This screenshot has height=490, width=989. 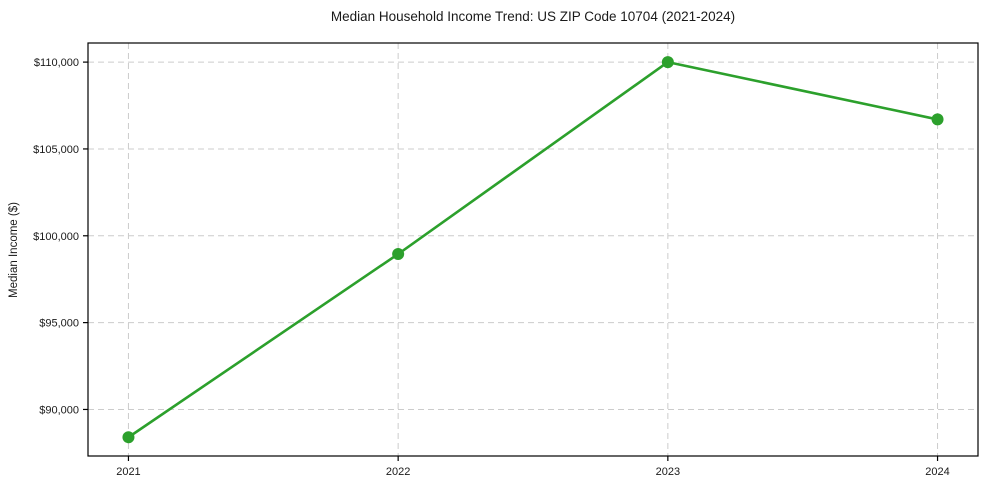 What do you see at coordinates (128, 472) in the screenshot?
I see `x-tick-label: 2021` at bounding box center [128, 472].